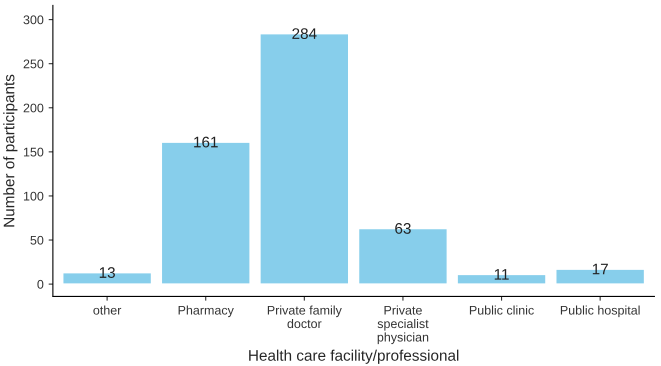  I want to click on x-tick-label: Private specialist physician, so click(403, 324).